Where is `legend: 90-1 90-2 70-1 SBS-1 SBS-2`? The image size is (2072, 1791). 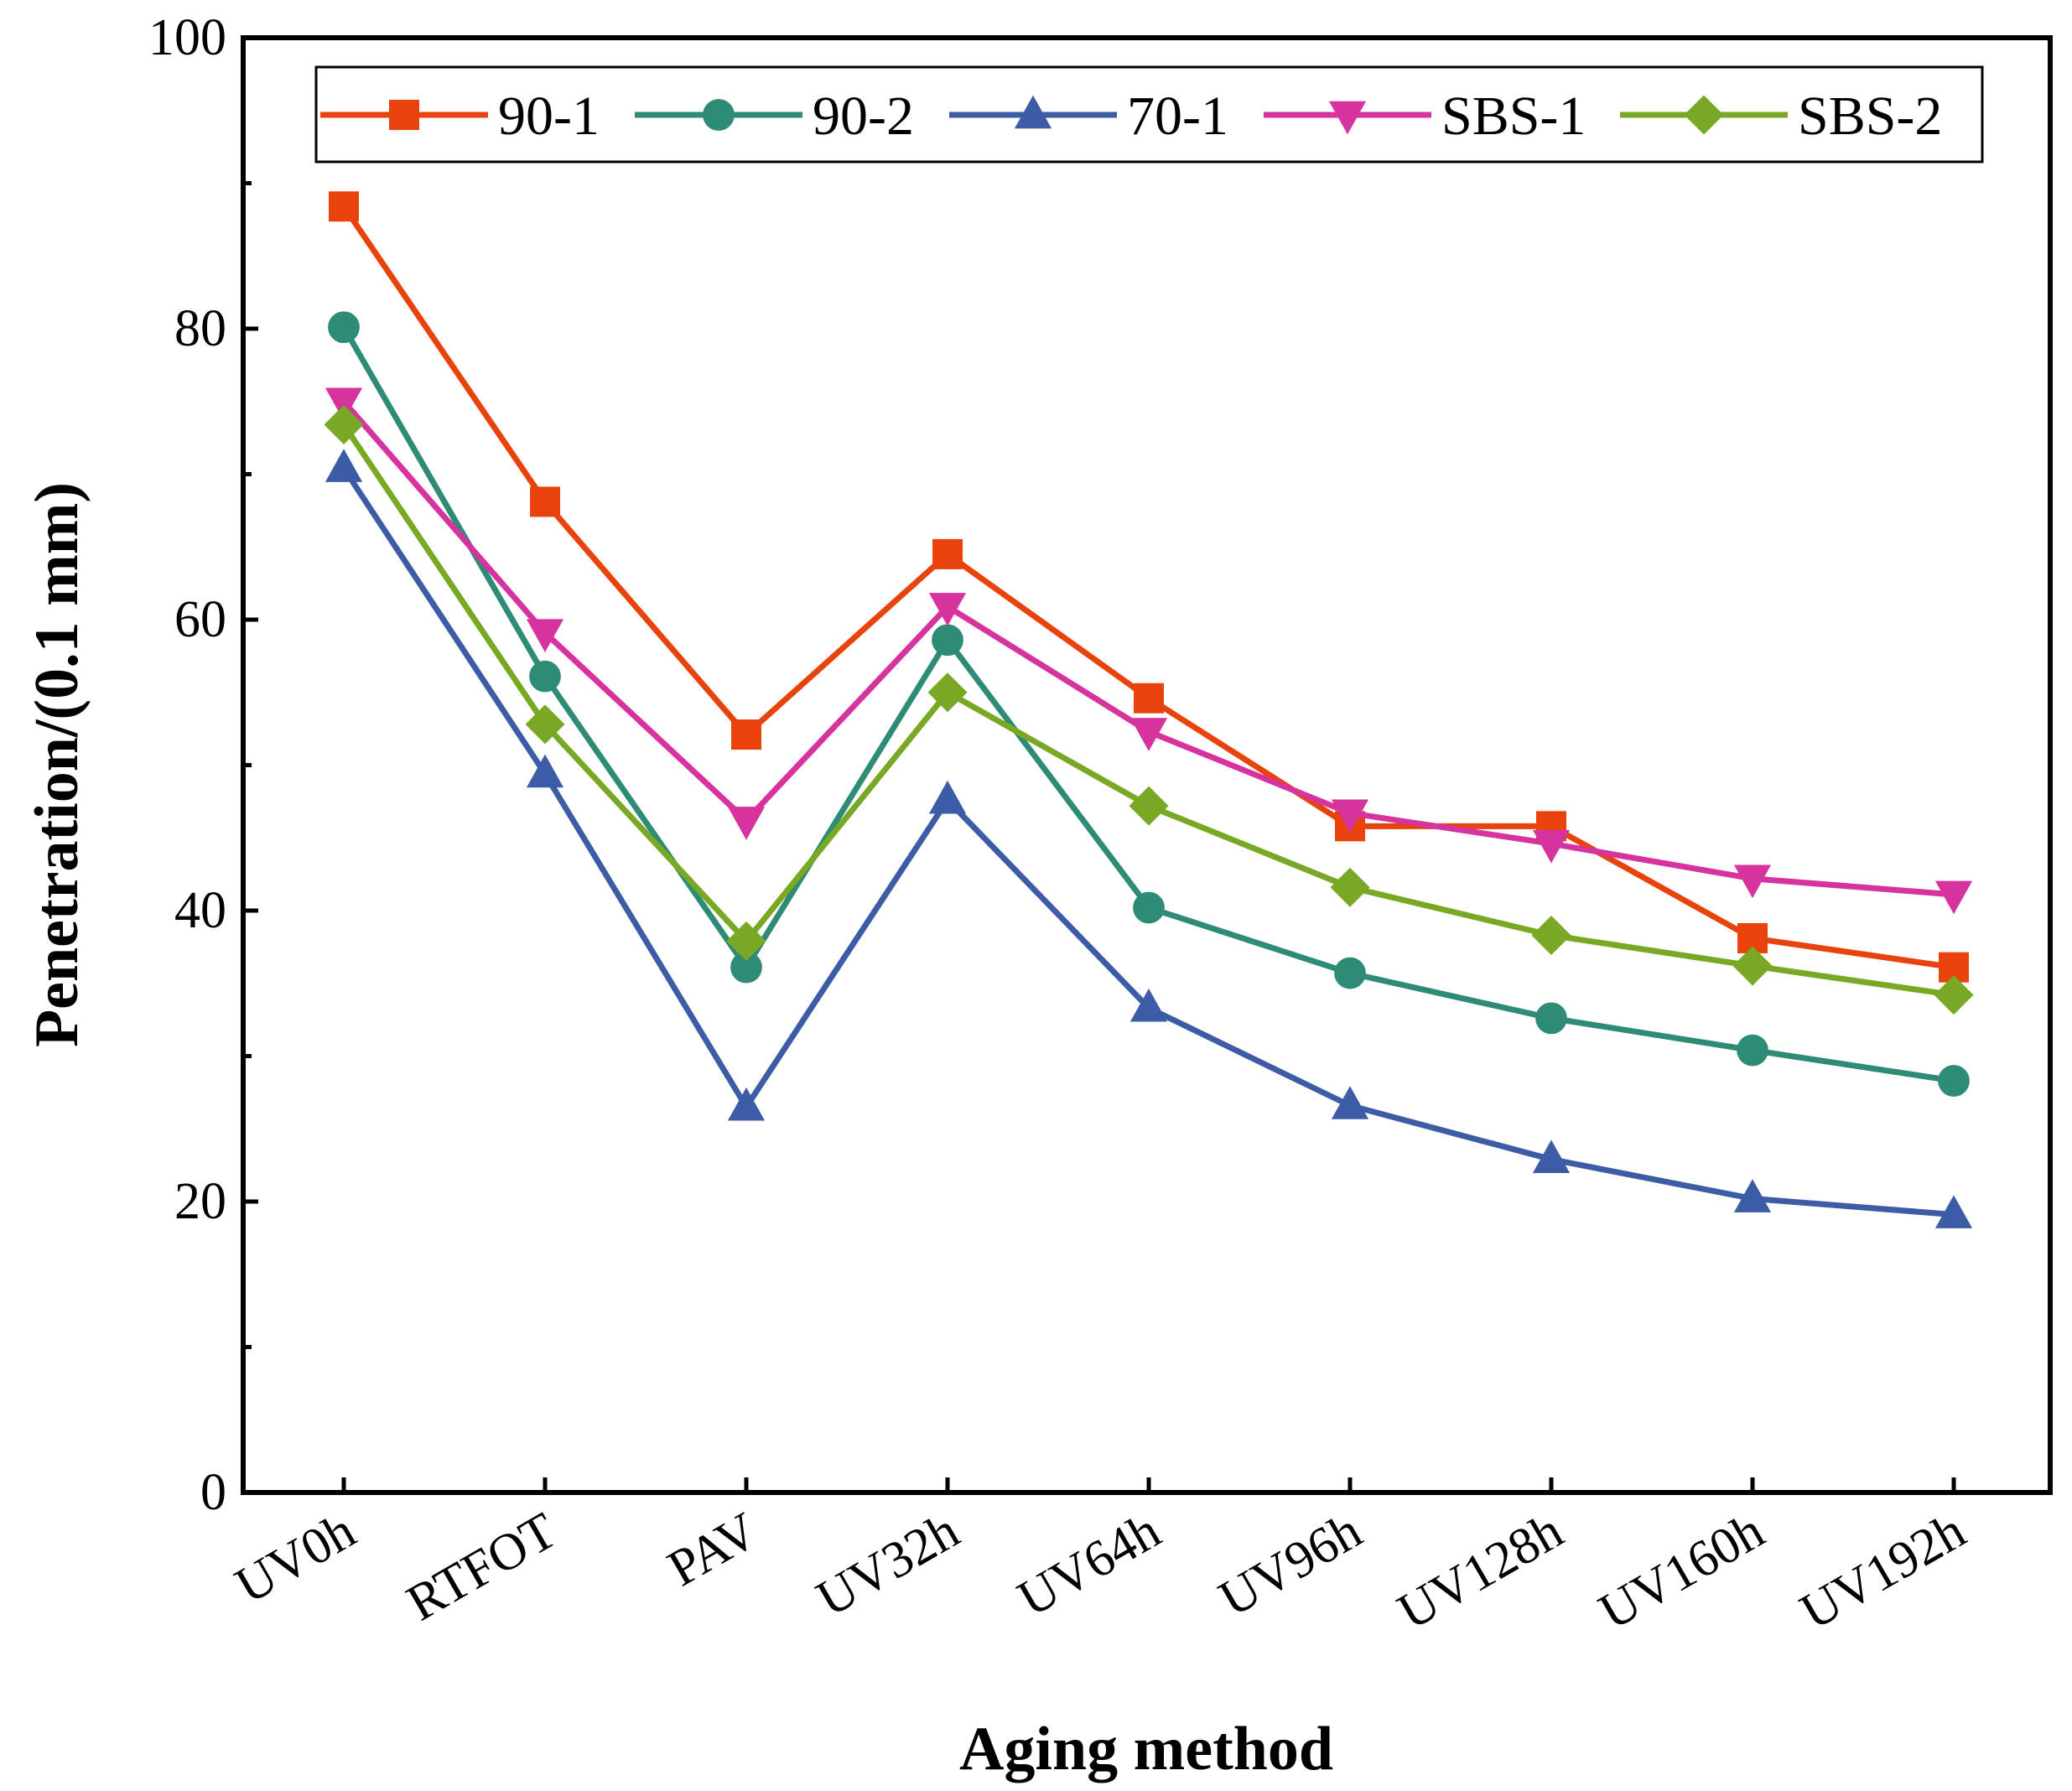 legend: 90-1 90-2 70-1 SBS-1 SBS-2 is located at coordinates (1149, 114).